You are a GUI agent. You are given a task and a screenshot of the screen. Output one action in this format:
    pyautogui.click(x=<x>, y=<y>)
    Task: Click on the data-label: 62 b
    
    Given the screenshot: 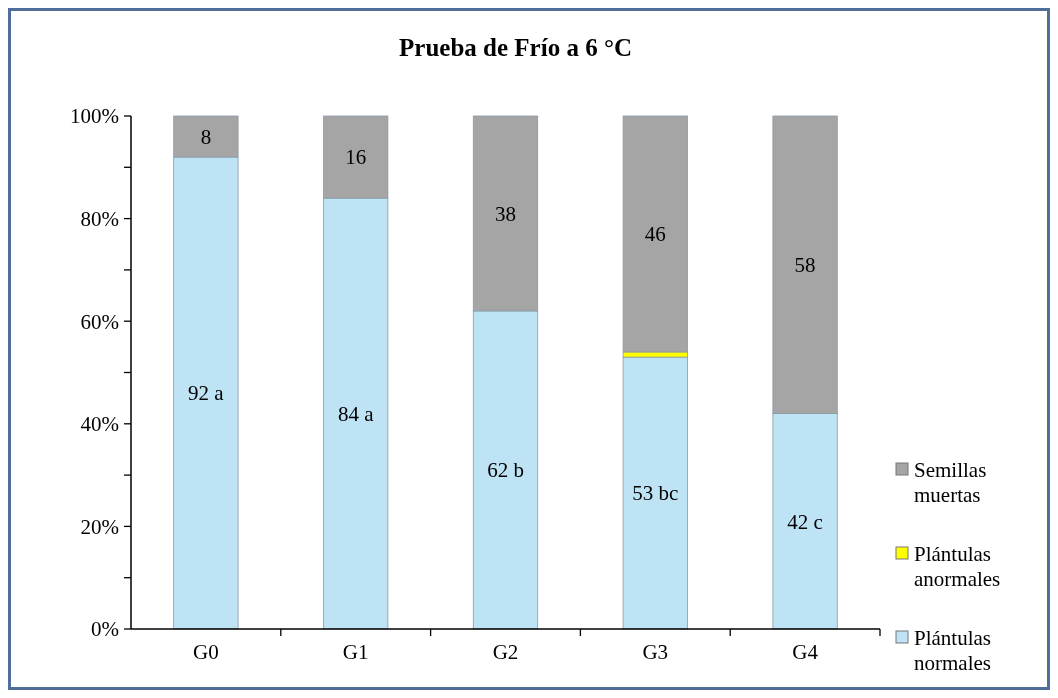 What is the action you would take?
    pyautogui.click(x=505, y=470)
    